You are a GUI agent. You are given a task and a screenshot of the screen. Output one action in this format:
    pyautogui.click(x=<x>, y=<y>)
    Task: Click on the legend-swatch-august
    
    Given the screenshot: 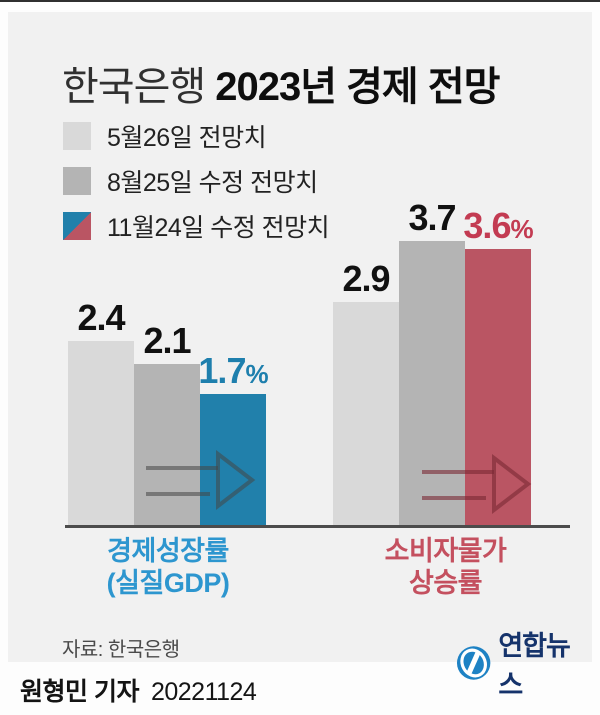 What is the action you would take?
    pyautogui.click(x=77, y=181)
    